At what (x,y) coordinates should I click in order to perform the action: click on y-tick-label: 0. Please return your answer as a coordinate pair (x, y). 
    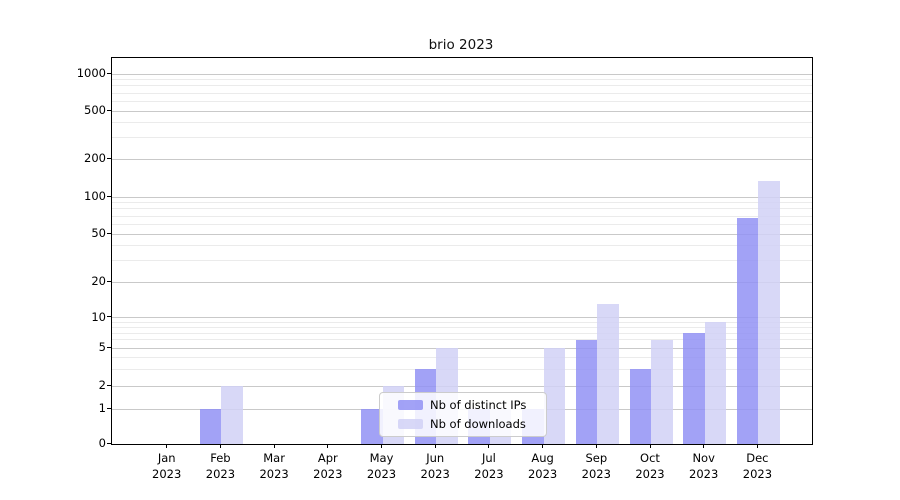
    Looking at the image, I should click on (102, 443).